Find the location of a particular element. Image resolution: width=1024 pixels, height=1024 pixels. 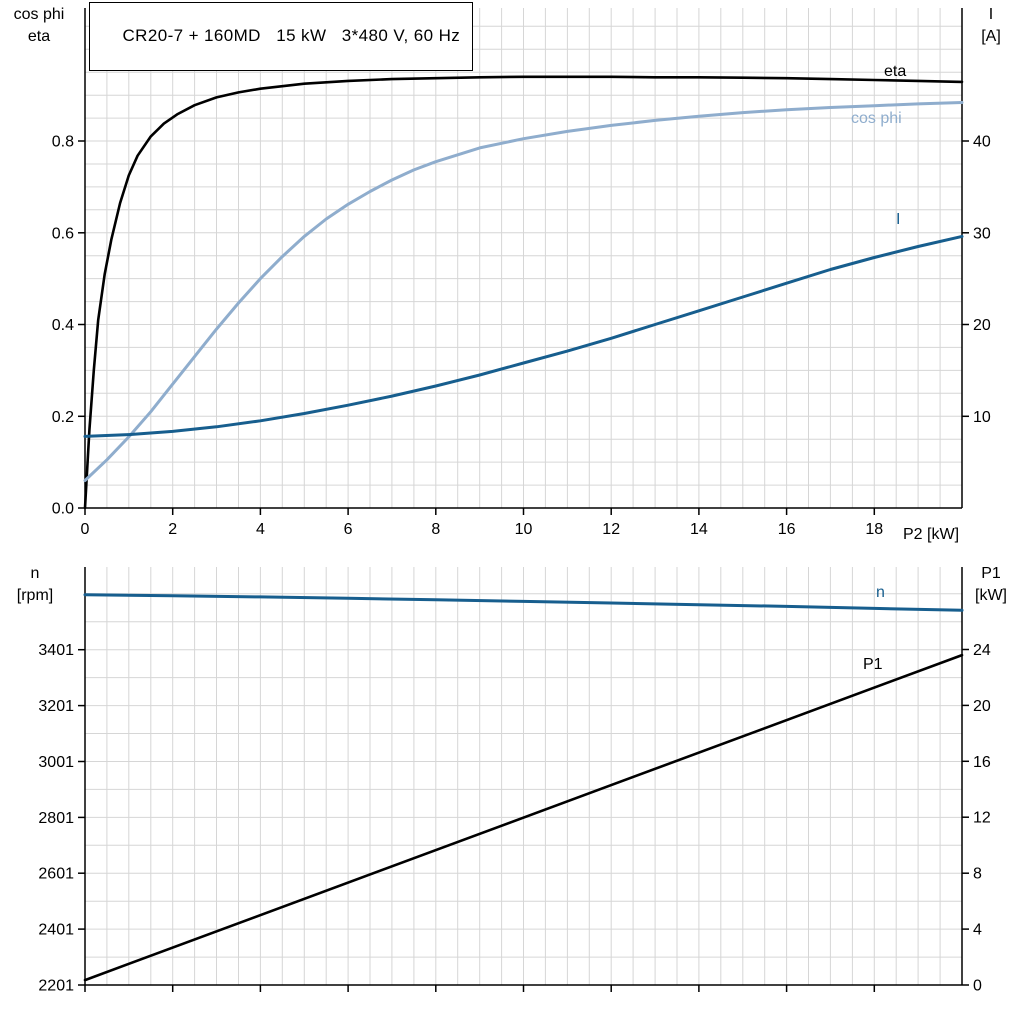

curve-label-eta: eta is located at coordinates (895, 71).